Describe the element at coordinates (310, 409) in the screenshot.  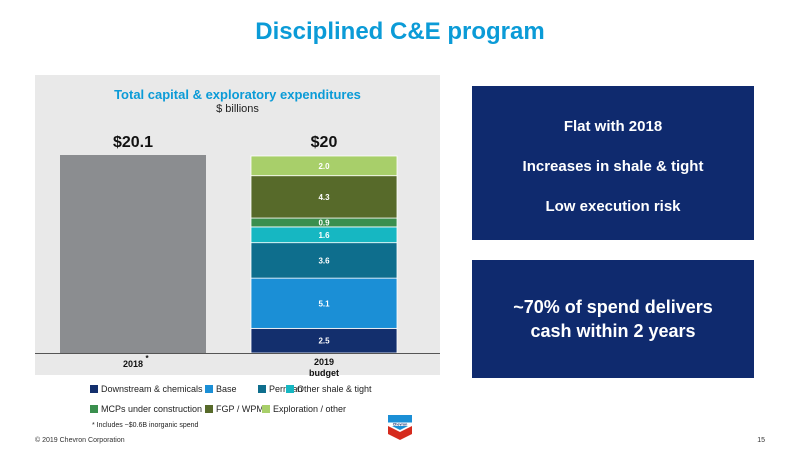
I see `legend-label: Exploration / other` at that location.